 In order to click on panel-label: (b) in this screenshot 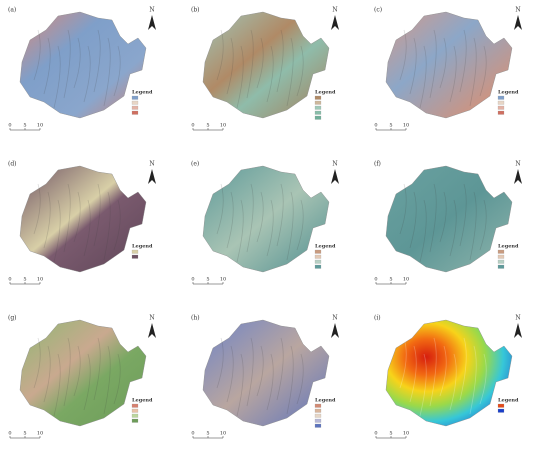, I will do `click(195, 10)`.